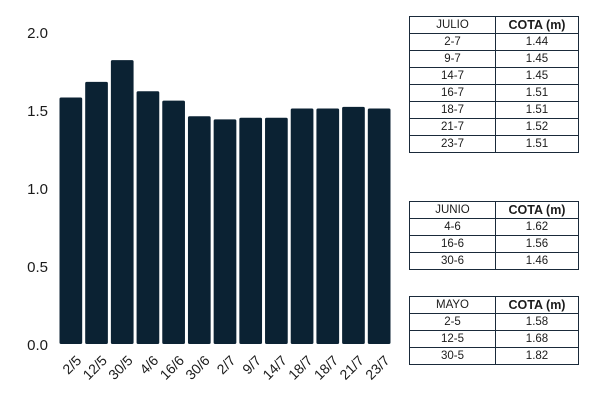 Image resolution: width=600 pixels, height=400 pixels. Describe the element at coordinates (452, 144) in the screenshot. I see `date-cell: 23-7` at that location.